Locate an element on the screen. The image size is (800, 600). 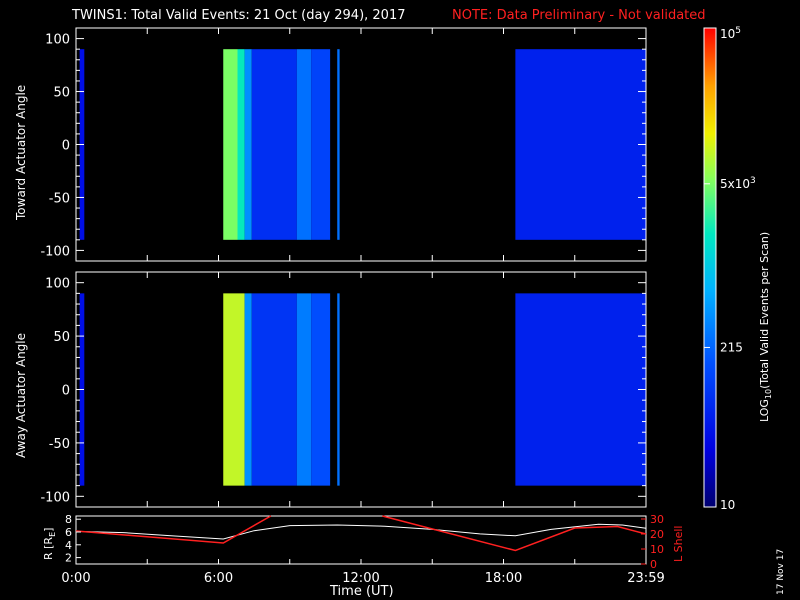
x-axis-title: Time (UT) is located at coordinates (362, 591).